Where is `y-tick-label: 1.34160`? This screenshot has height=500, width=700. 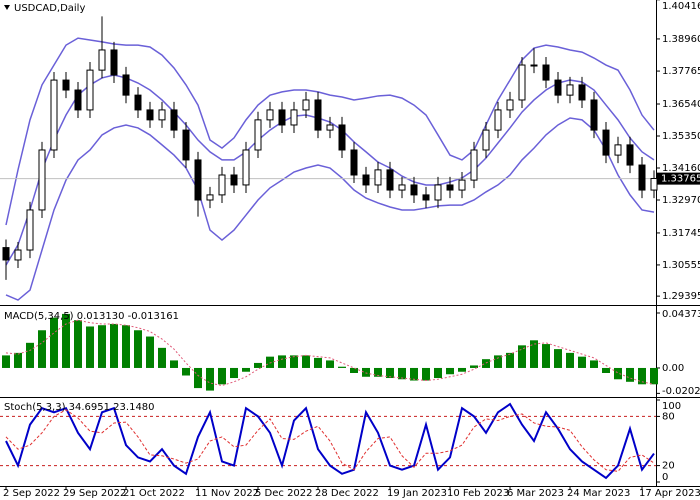 y-tick-label: 1.34160 is located at coordinates (681, 168).